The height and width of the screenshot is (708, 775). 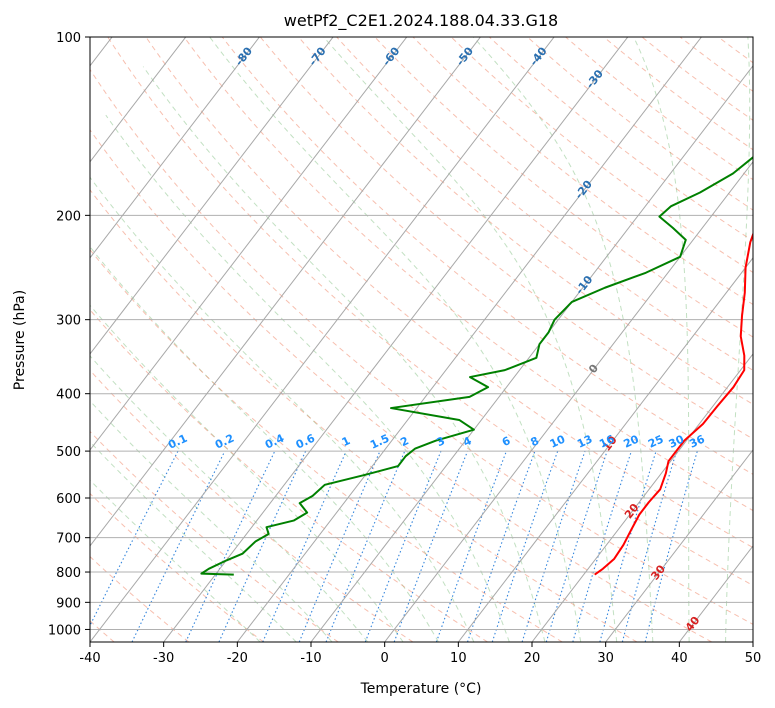 What do you see at coordinates (163, 658) in the screenshot?
I see `x-tick-label: -30` at bounding box center [163, 658].